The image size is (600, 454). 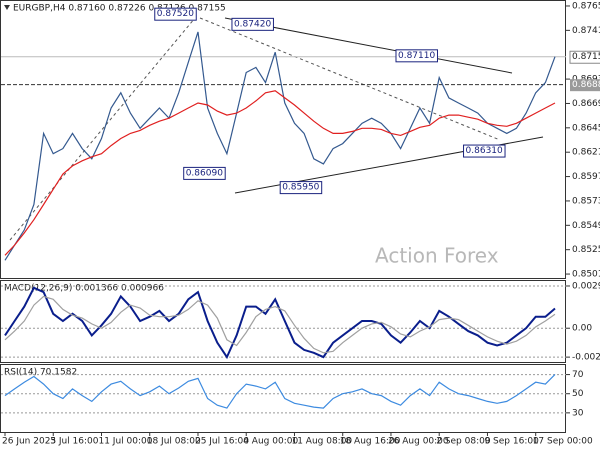 What do you see at coordinates (84, 289) in the screenshot?
I see `macd-title: MACD(12,26,9) 0.001366 0.000966` at bounding box center [84, 289].